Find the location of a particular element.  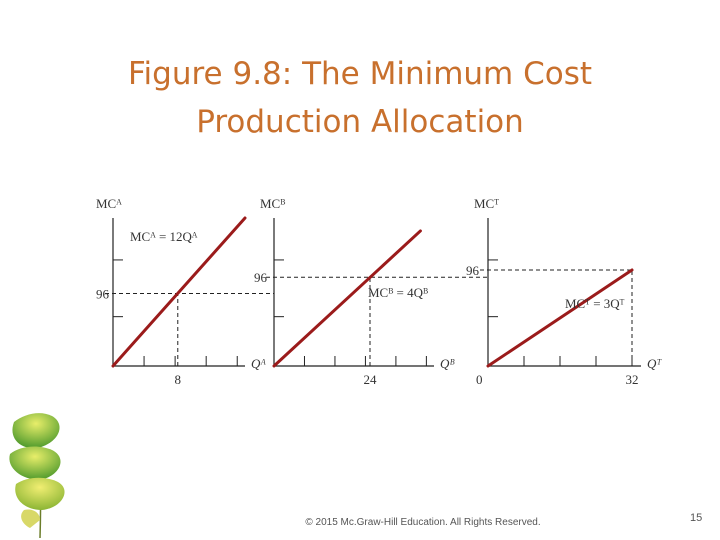

x-axis-label: Qᴬ is located at coordinates (258, 363).